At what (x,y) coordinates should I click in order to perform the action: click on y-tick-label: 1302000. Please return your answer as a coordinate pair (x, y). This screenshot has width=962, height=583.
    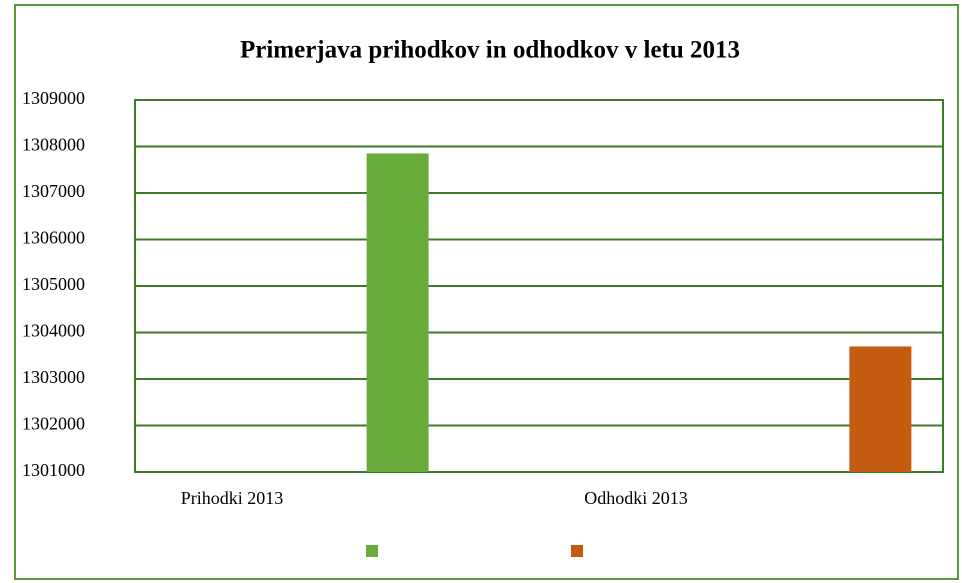
    Looking at the image, I should click on (53, 424).